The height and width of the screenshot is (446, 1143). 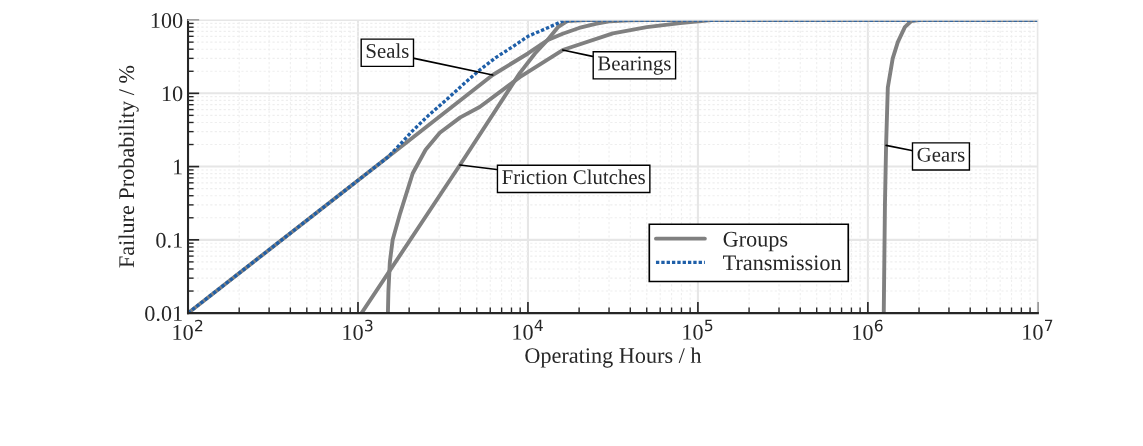 I want to click on legend-label: Groups, so click(x=755, y=241).